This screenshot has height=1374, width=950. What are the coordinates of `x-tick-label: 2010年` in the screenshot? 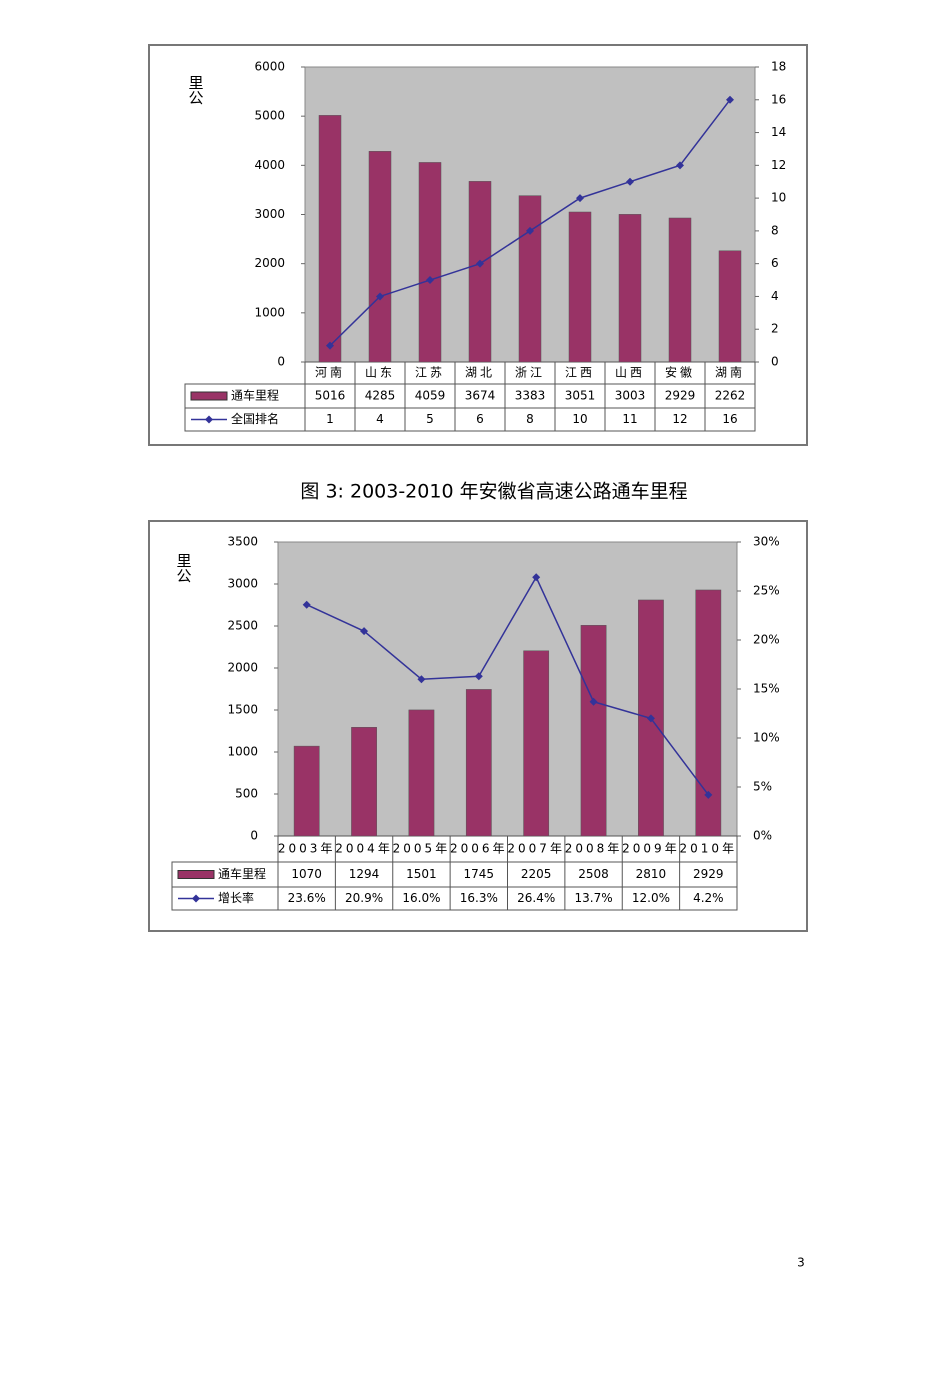 It's located at (709, 849).